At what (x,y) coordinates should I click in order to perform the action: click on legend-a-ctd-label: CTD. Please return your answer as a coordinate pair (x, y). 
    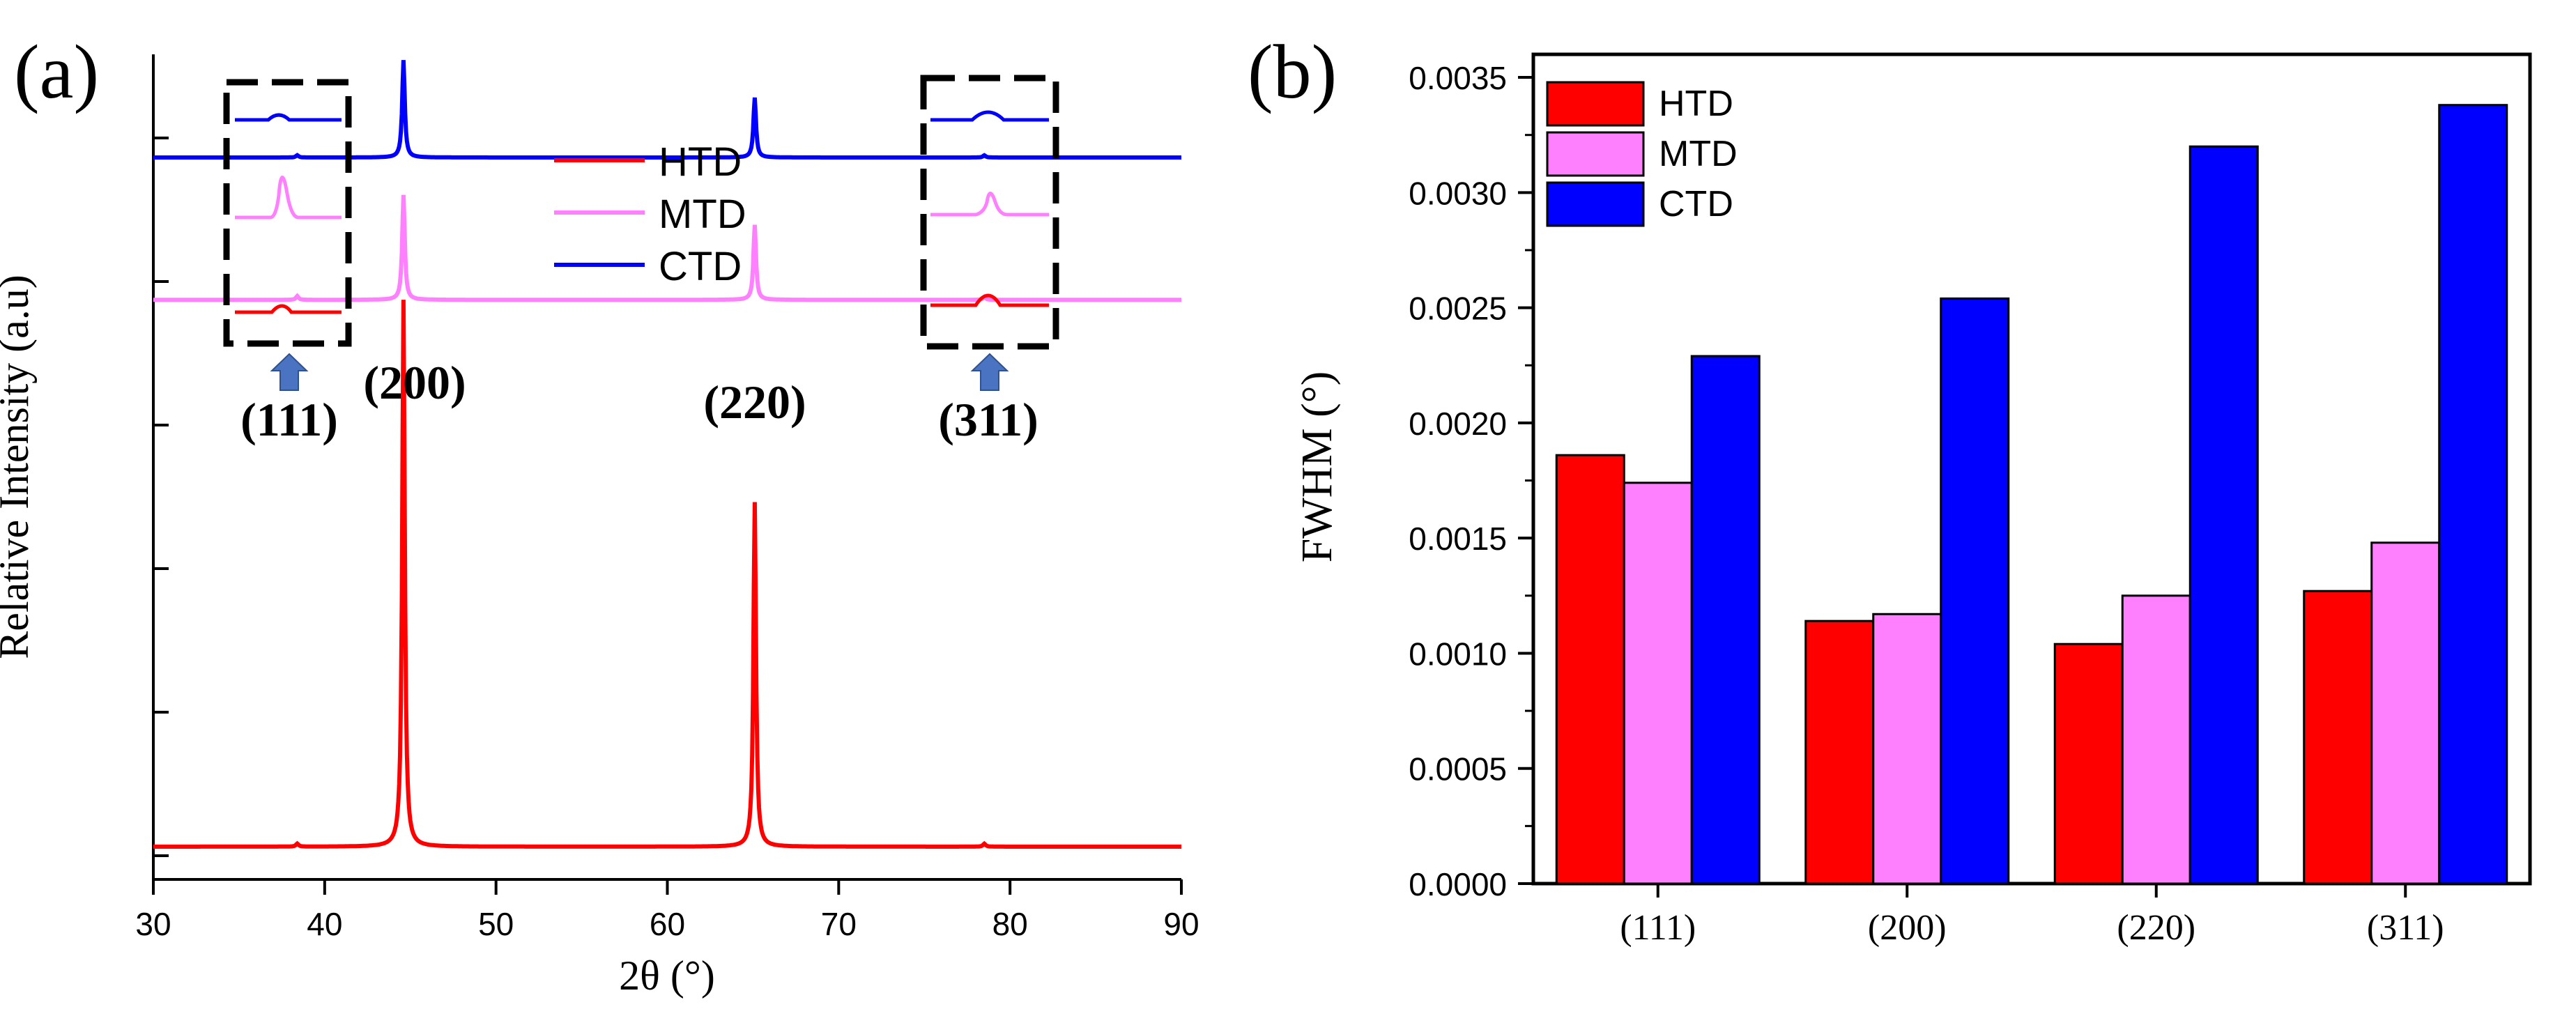
    Looking at the image, I should click on (700, 266).